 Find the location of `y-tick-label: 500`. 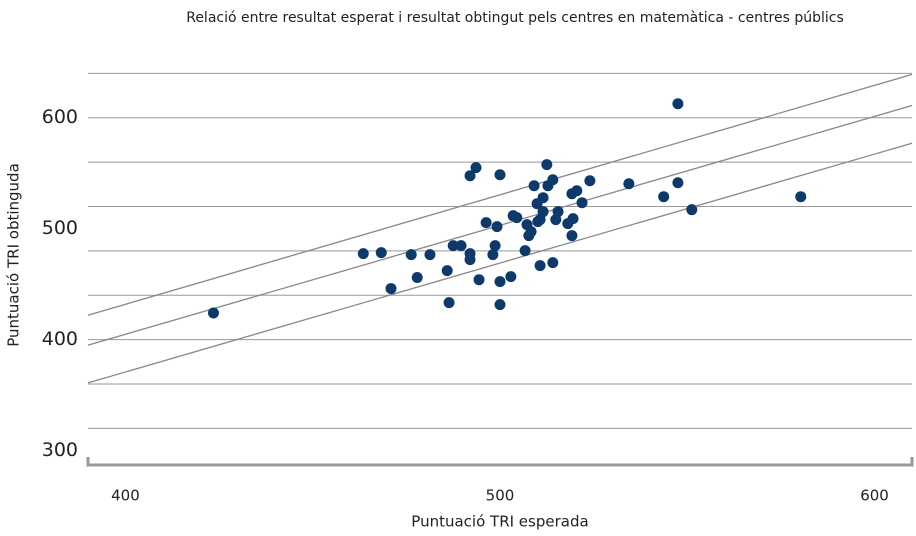

y-tick-label: 500 is located at coordinates (60, 228).